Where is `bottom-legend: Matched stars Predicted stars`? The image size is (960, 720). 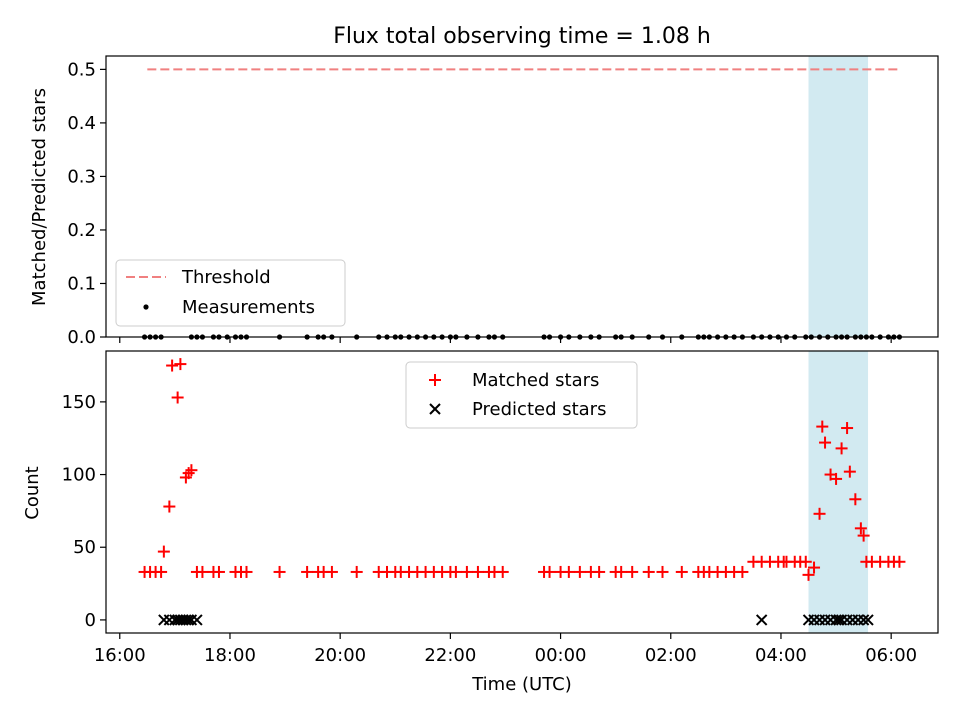
bottom-legend: Matched stars Predicted stars is located at coordinates (521, 395).